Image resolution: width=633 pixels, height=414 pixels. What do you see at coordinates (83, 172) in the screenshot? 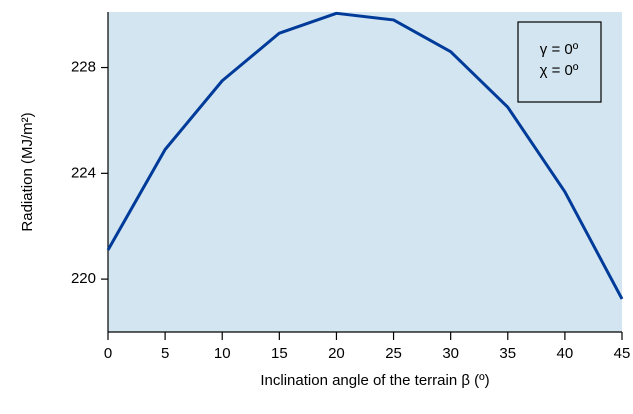
I see `y-tick-label: 224` at bounding box center [83, 172].